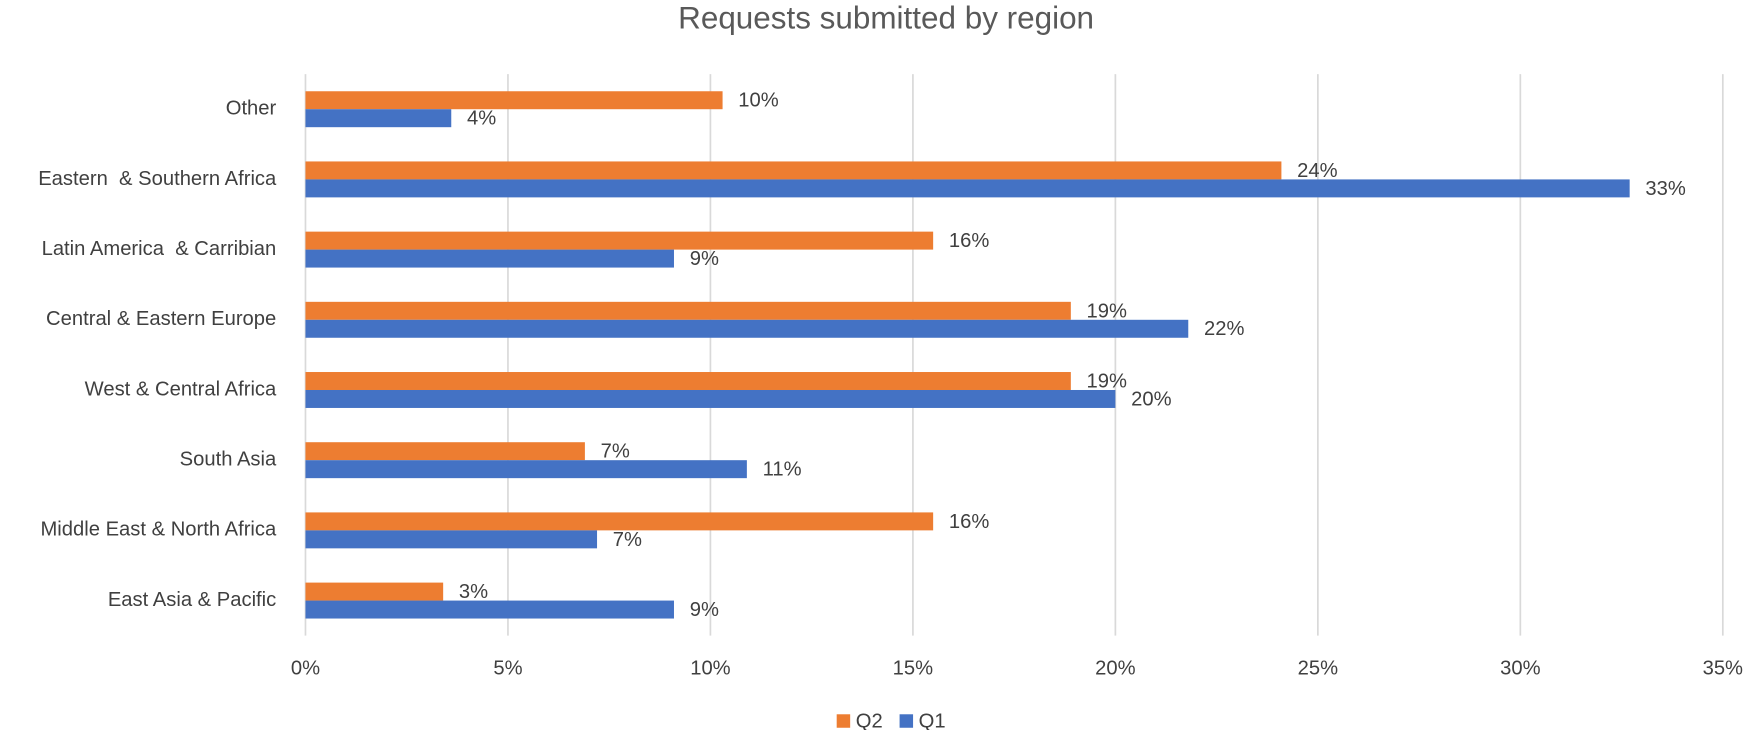 The width and height of the screenshot is (1752, 730). What do you see at coordinates (886, 18) in the screenshot?
I see `chart-title: Requests submitted by region` at bounding box center [886, 18].